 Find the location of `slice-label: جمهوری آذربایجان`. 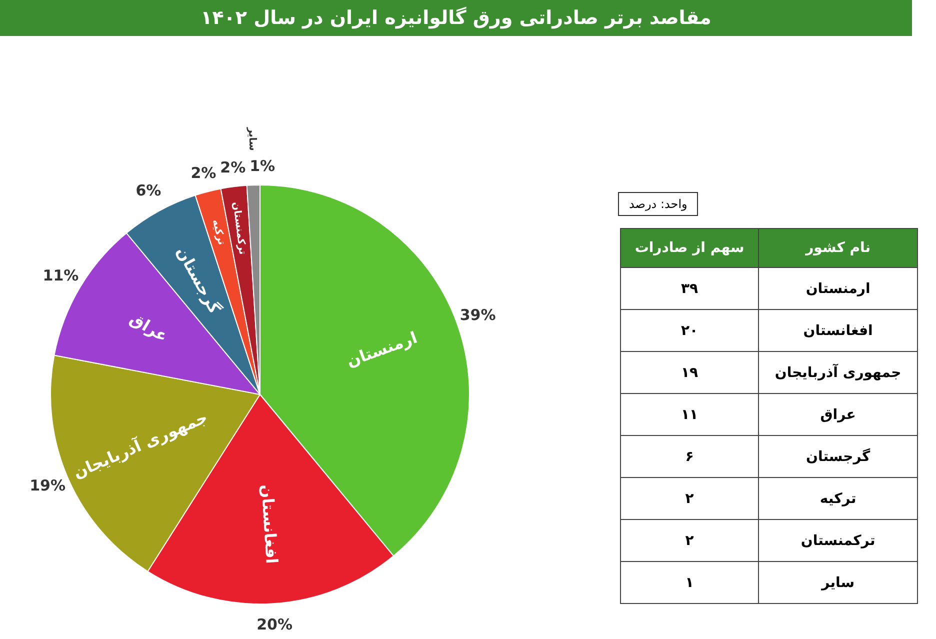

slice-label: جمهوری آذربایجان is located at coordinates (140, 444).